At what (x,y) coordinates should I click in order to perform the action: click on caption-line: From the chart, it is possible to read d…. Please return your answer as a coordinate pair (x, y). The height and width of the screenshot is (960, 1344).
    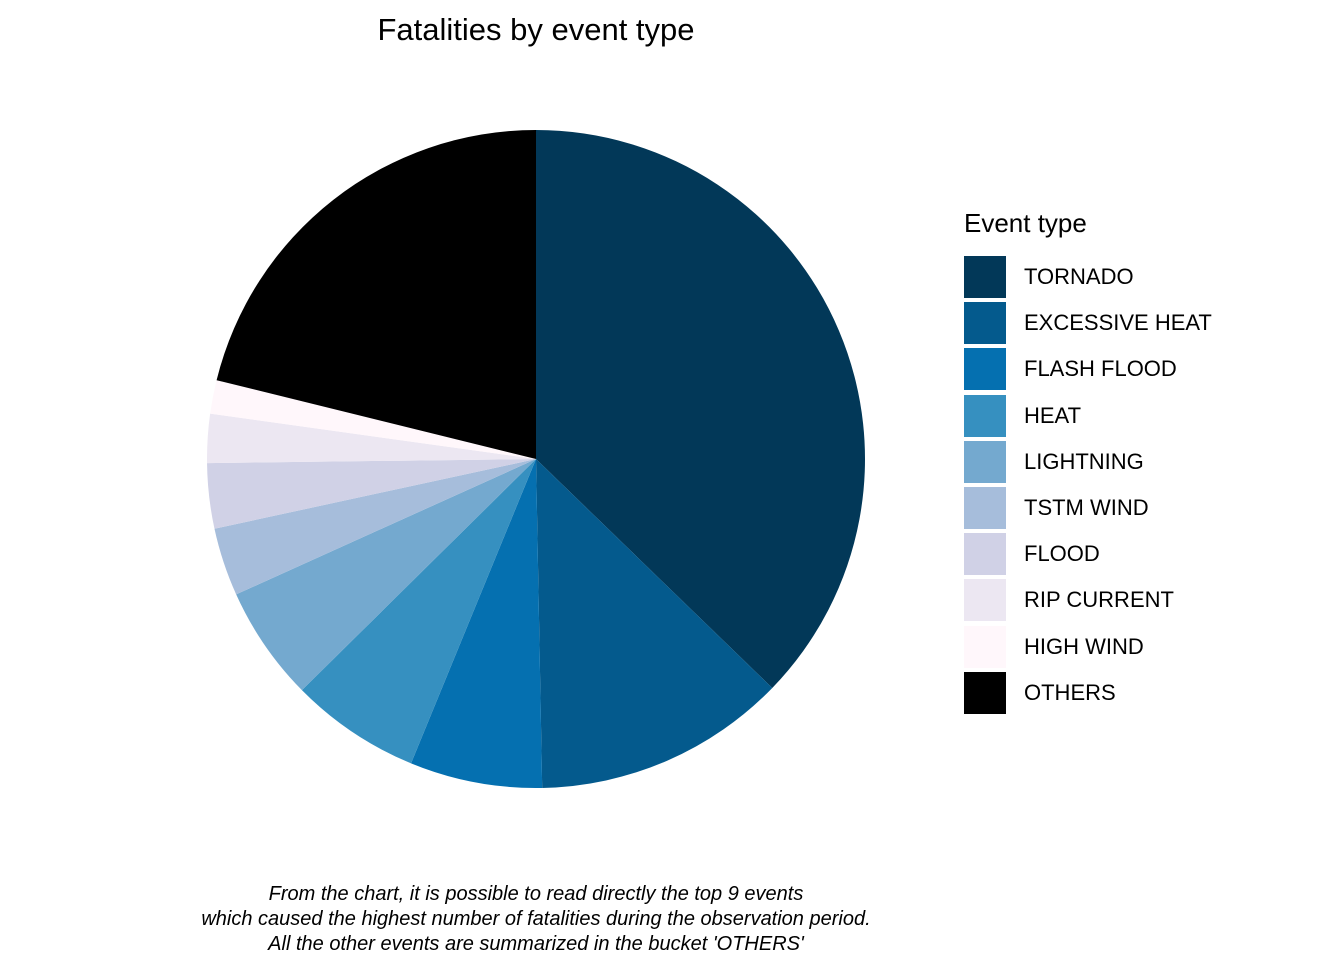
    Looking at the image, I should click on (536, 894).